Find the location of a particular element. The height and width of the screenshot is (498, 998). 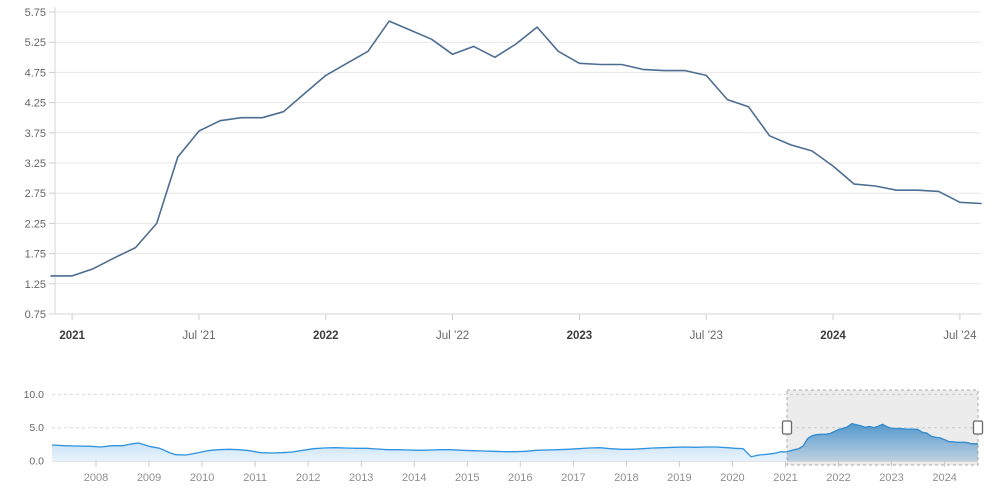

nav-year-label: 2013 is located at coordinates (361, 478).